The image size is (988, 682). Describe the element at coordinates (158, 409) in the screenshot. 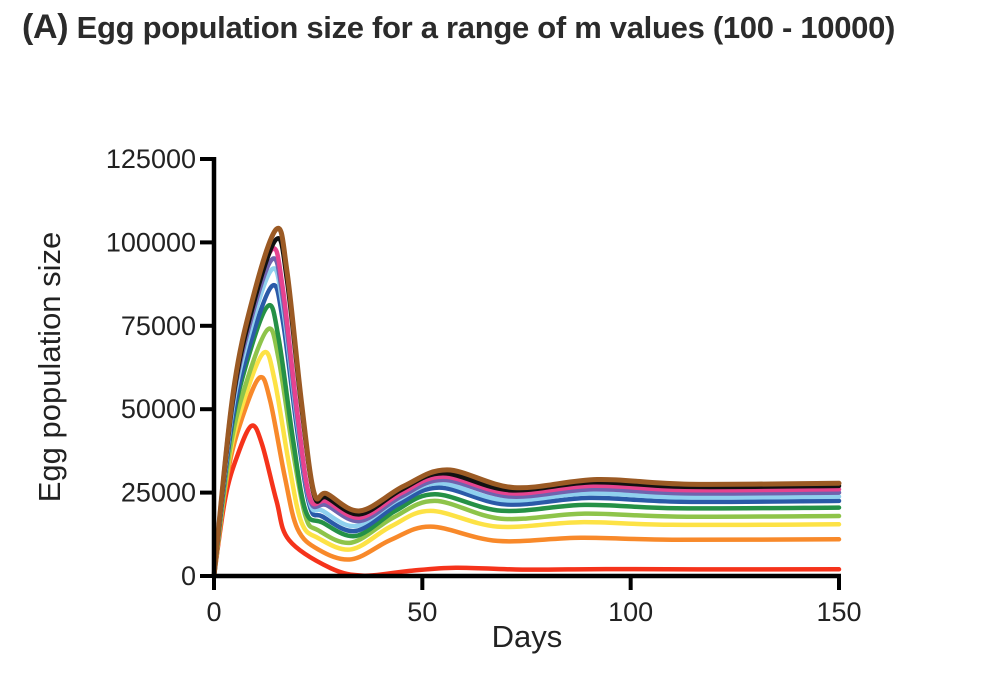

I see `y-tick-label: 50000` at that location.